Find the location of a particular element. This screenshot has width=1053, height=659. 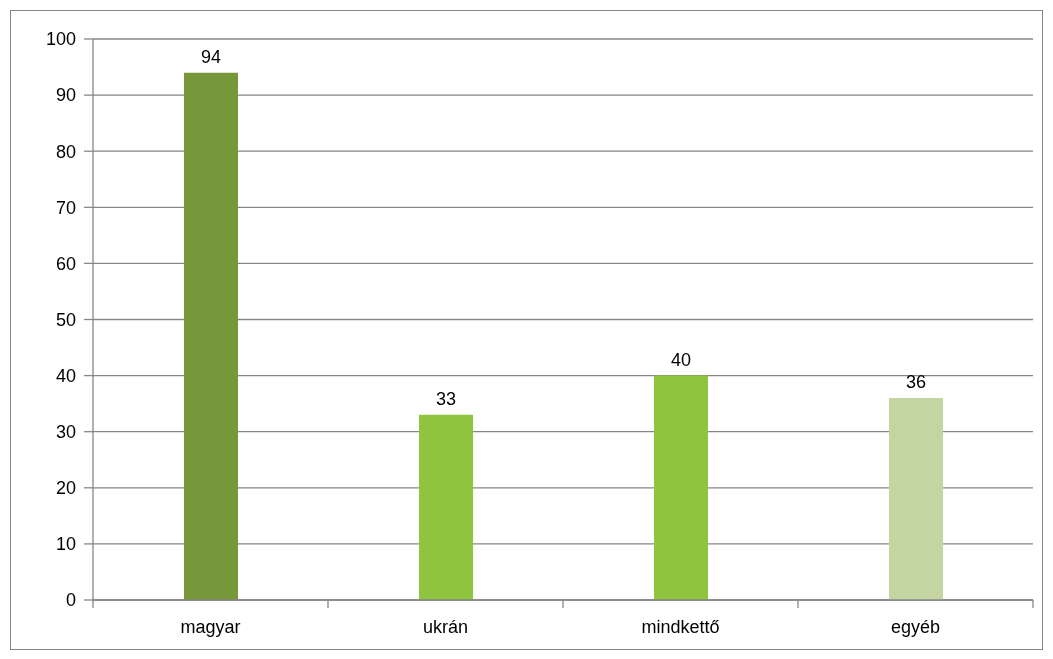

y-tick-label: 60 is located at coordinates (65, 263).